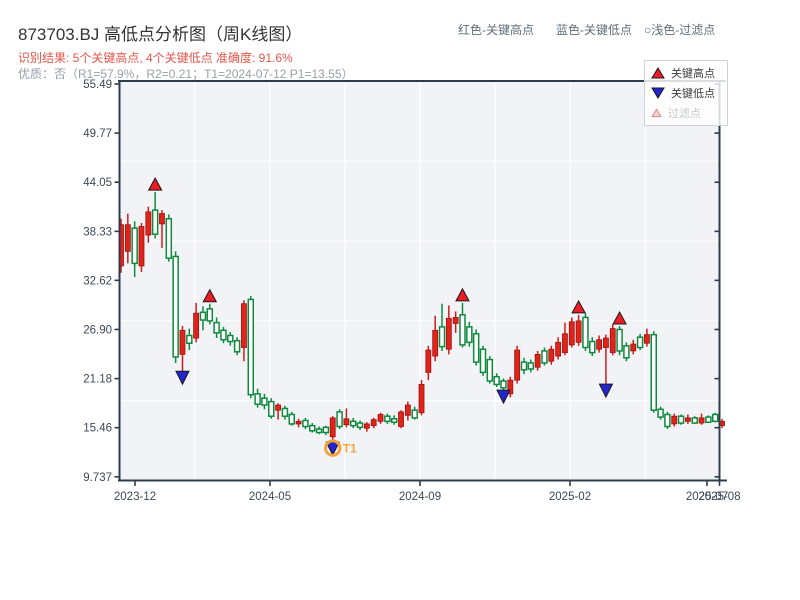 The height and width of the screenshot is (600, 800). What do you see at coordinates (570, 497) in the screenshot?
I see `x-tick-label: 2025-02` at bounding box center [570, 497].